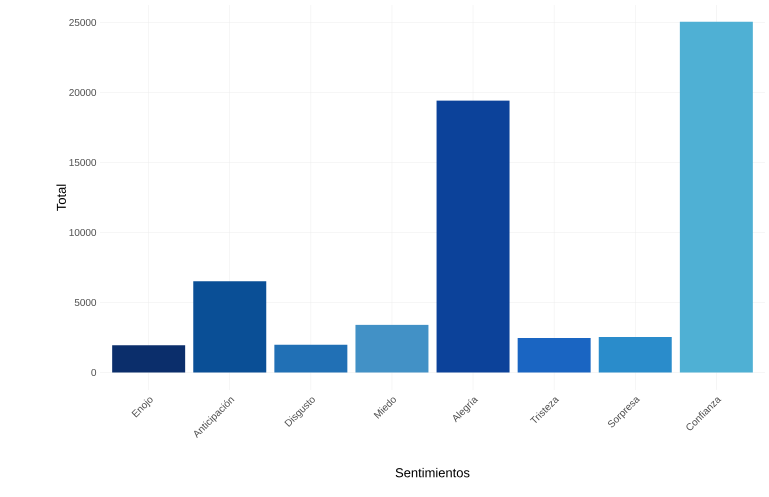  I want to click on y-tick-label: 10000, so click(83, 232).